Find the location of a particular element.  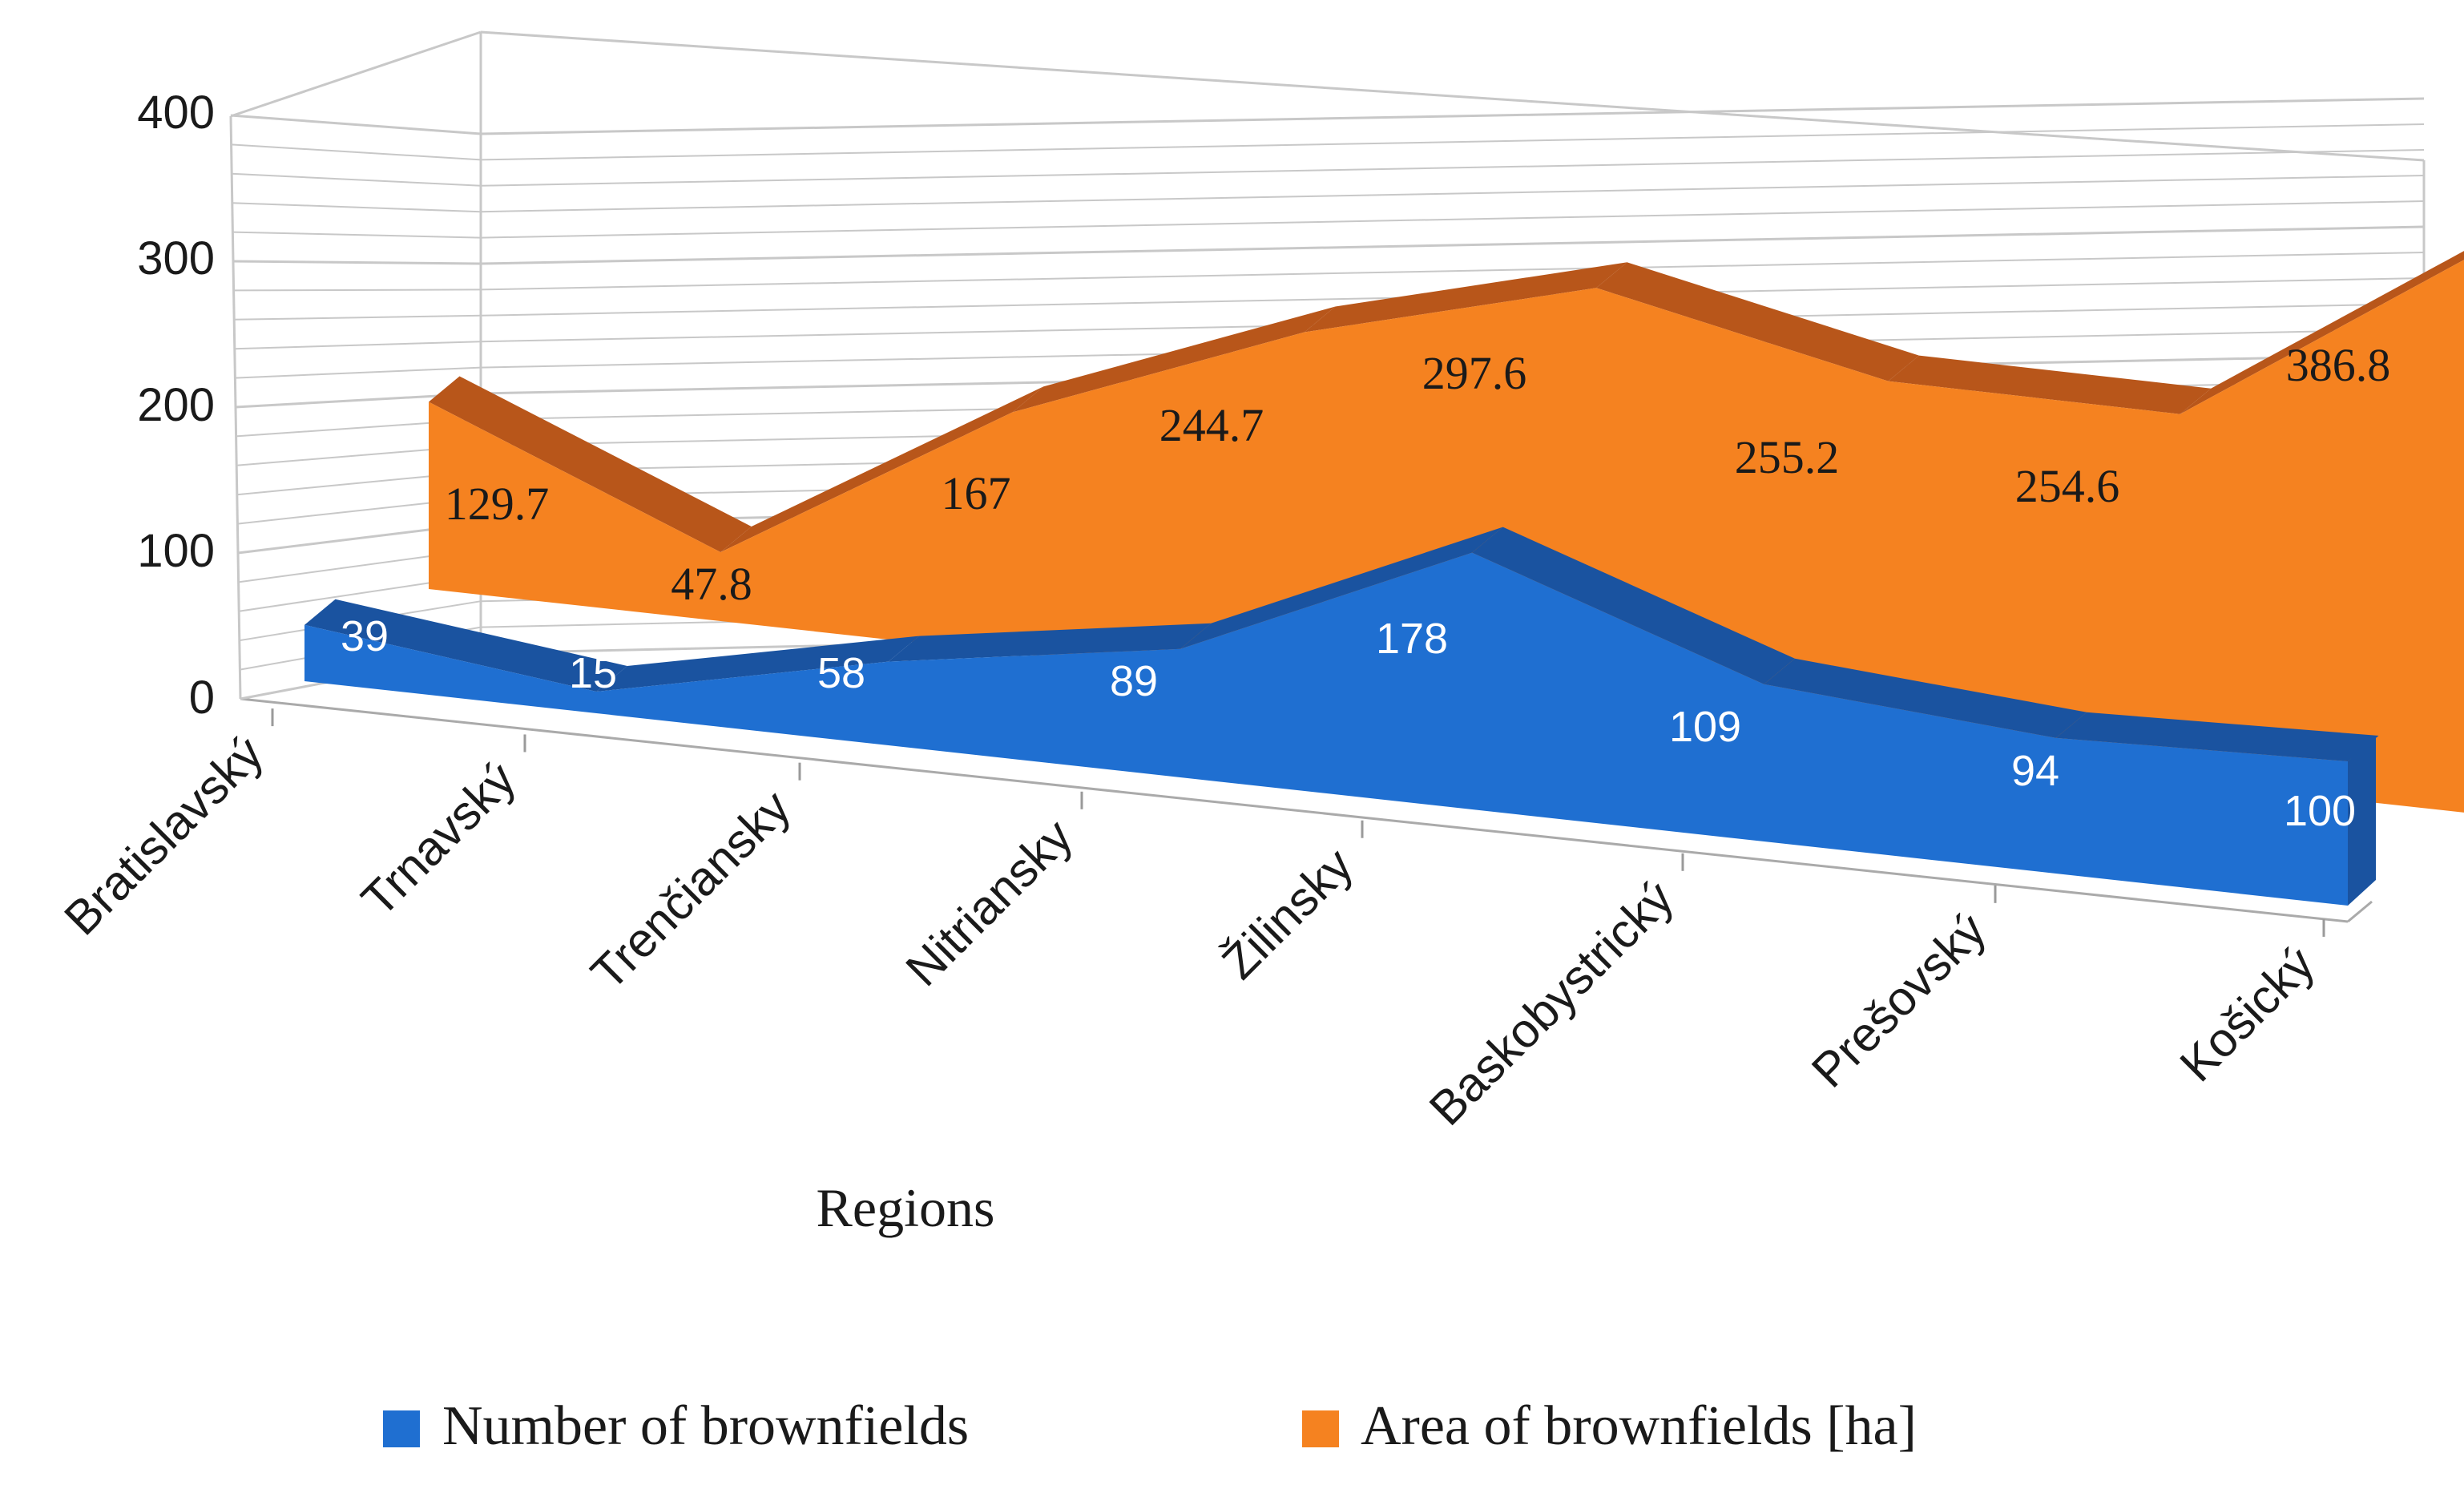

legend-label-number-of-brownfields: Number of brownfields is located at coordinates (705, 1426).